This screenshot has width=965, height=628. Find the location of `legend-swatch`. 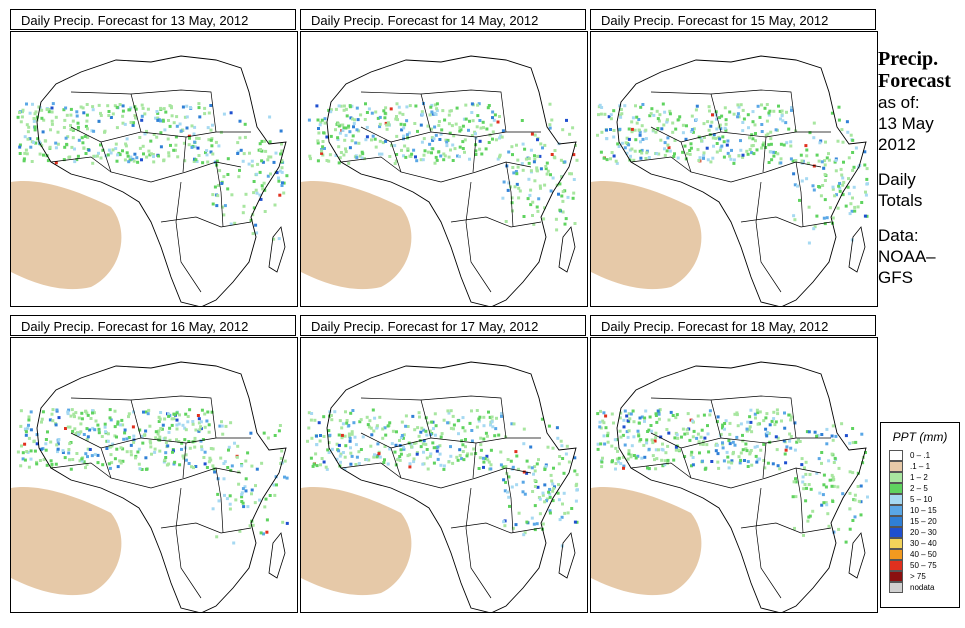

legend-swatch is located at coordinates (896, 477).